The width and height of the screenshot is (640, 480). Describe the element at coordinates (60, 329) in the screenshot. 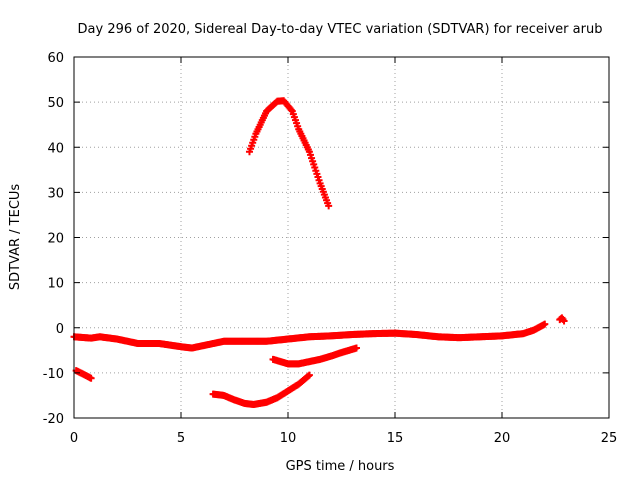

I see `y-tick-label: 0` at that location.